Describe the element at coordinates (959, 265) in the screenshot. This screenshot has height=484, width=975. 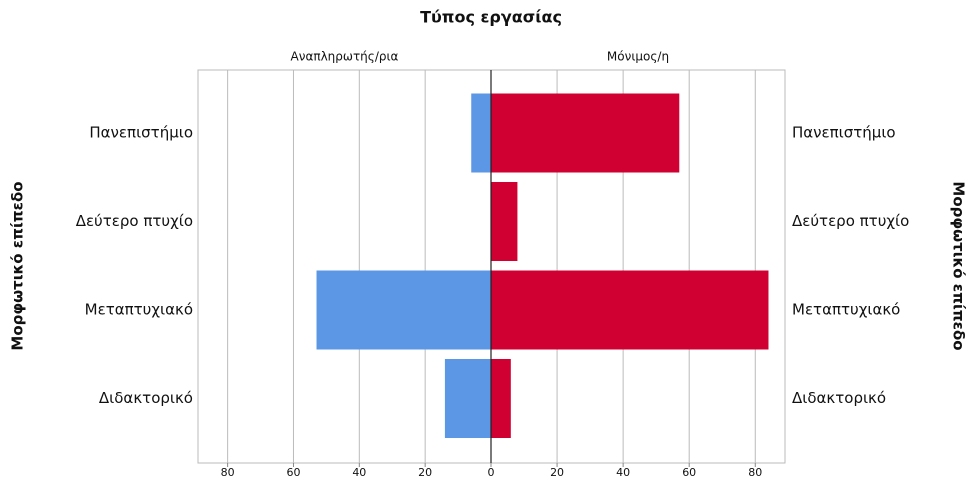
I see `y-axis-title-right: Μορφωτικό επίπεδο` at that location.